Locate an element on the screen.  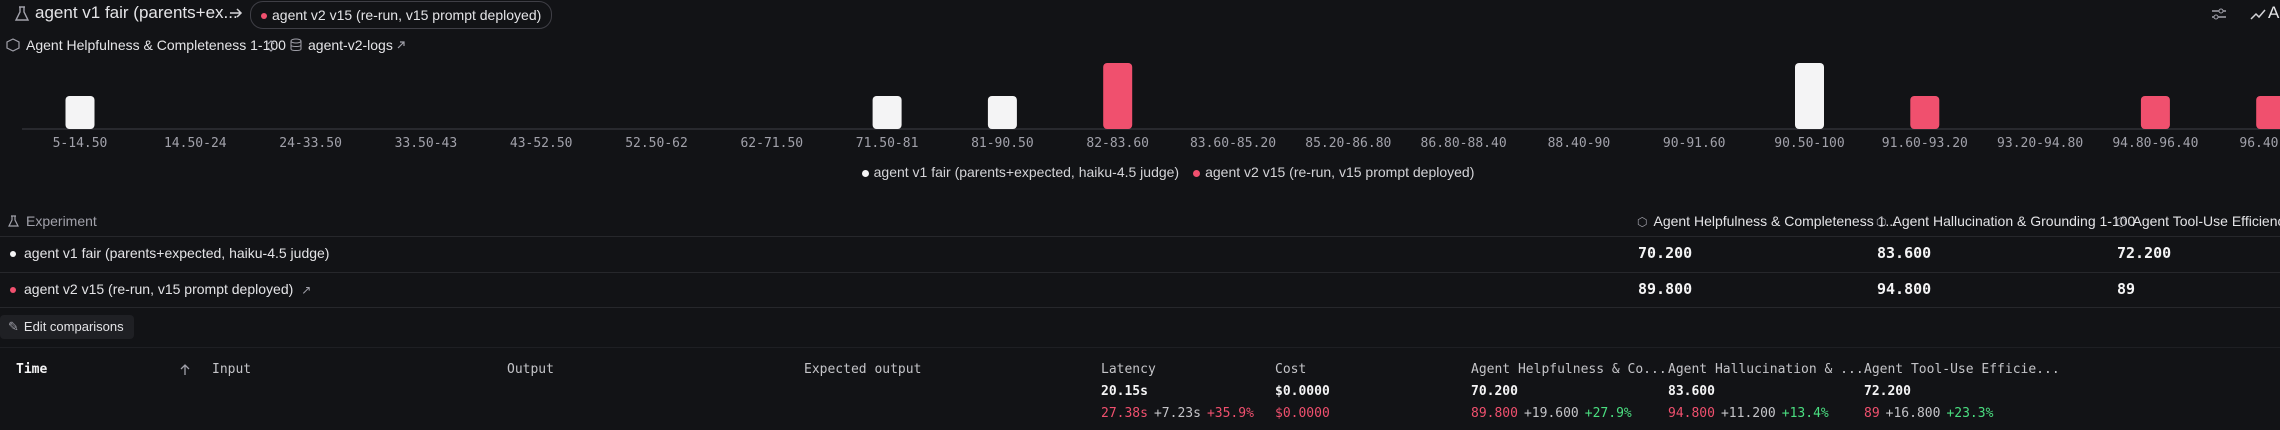
compare-cell: 27.38s +7.23s +35.9% is located at coordinates (1180, 413).